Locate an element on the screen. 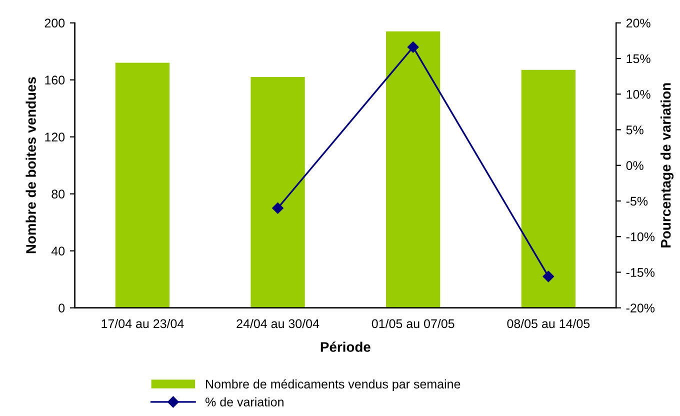  x-tick-label: 24/04 au 30/04 is located at coordinates (278, 323).